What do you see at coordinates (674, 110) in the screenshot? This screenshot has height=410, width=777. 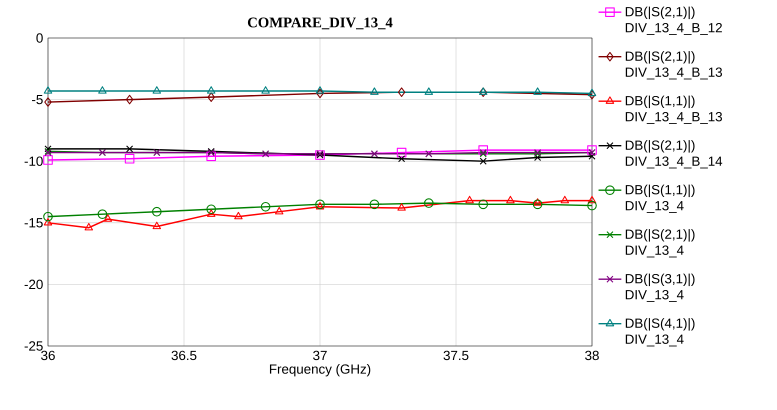 I see `legend-label: DB(|S(1,1)|) DIV_13_4_B_13` at bounding box center [674, 110].